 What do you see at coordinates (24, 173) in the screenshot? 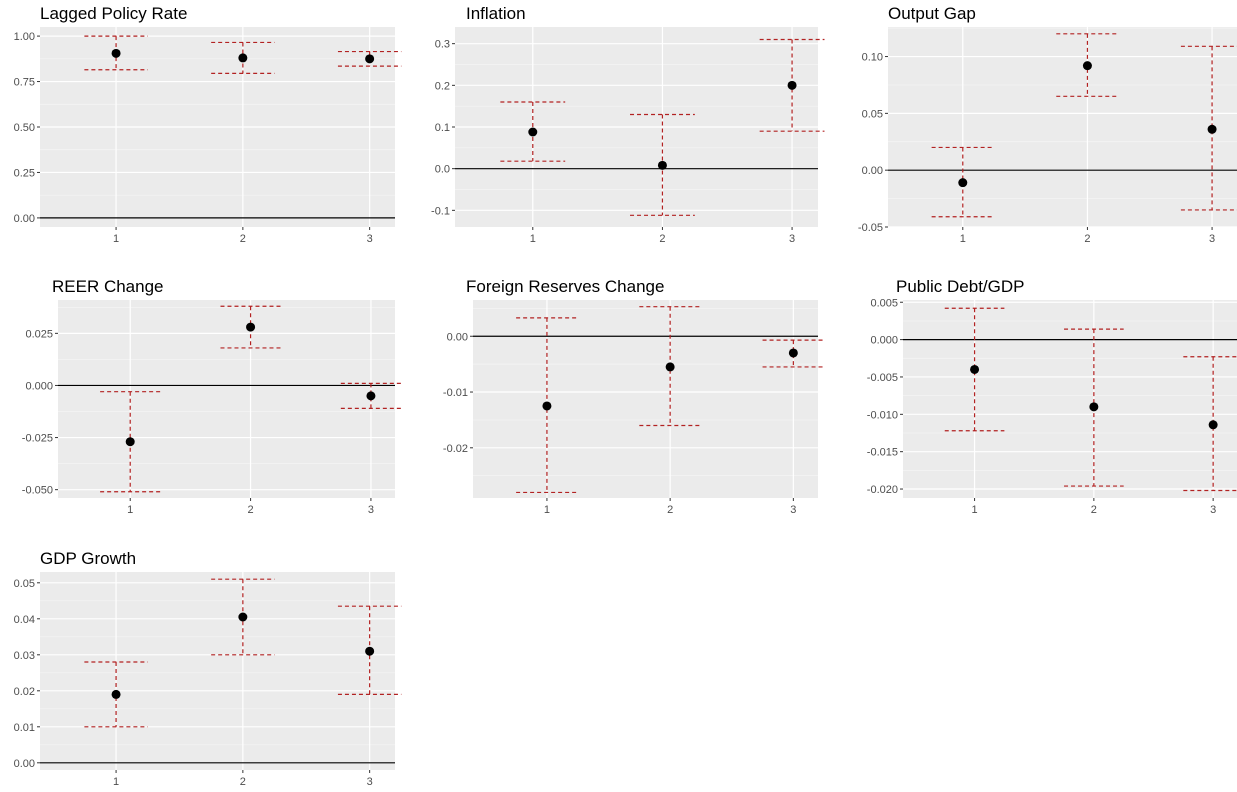
I see `y-tick-label: 0.25` at bounding box center [24, 173].